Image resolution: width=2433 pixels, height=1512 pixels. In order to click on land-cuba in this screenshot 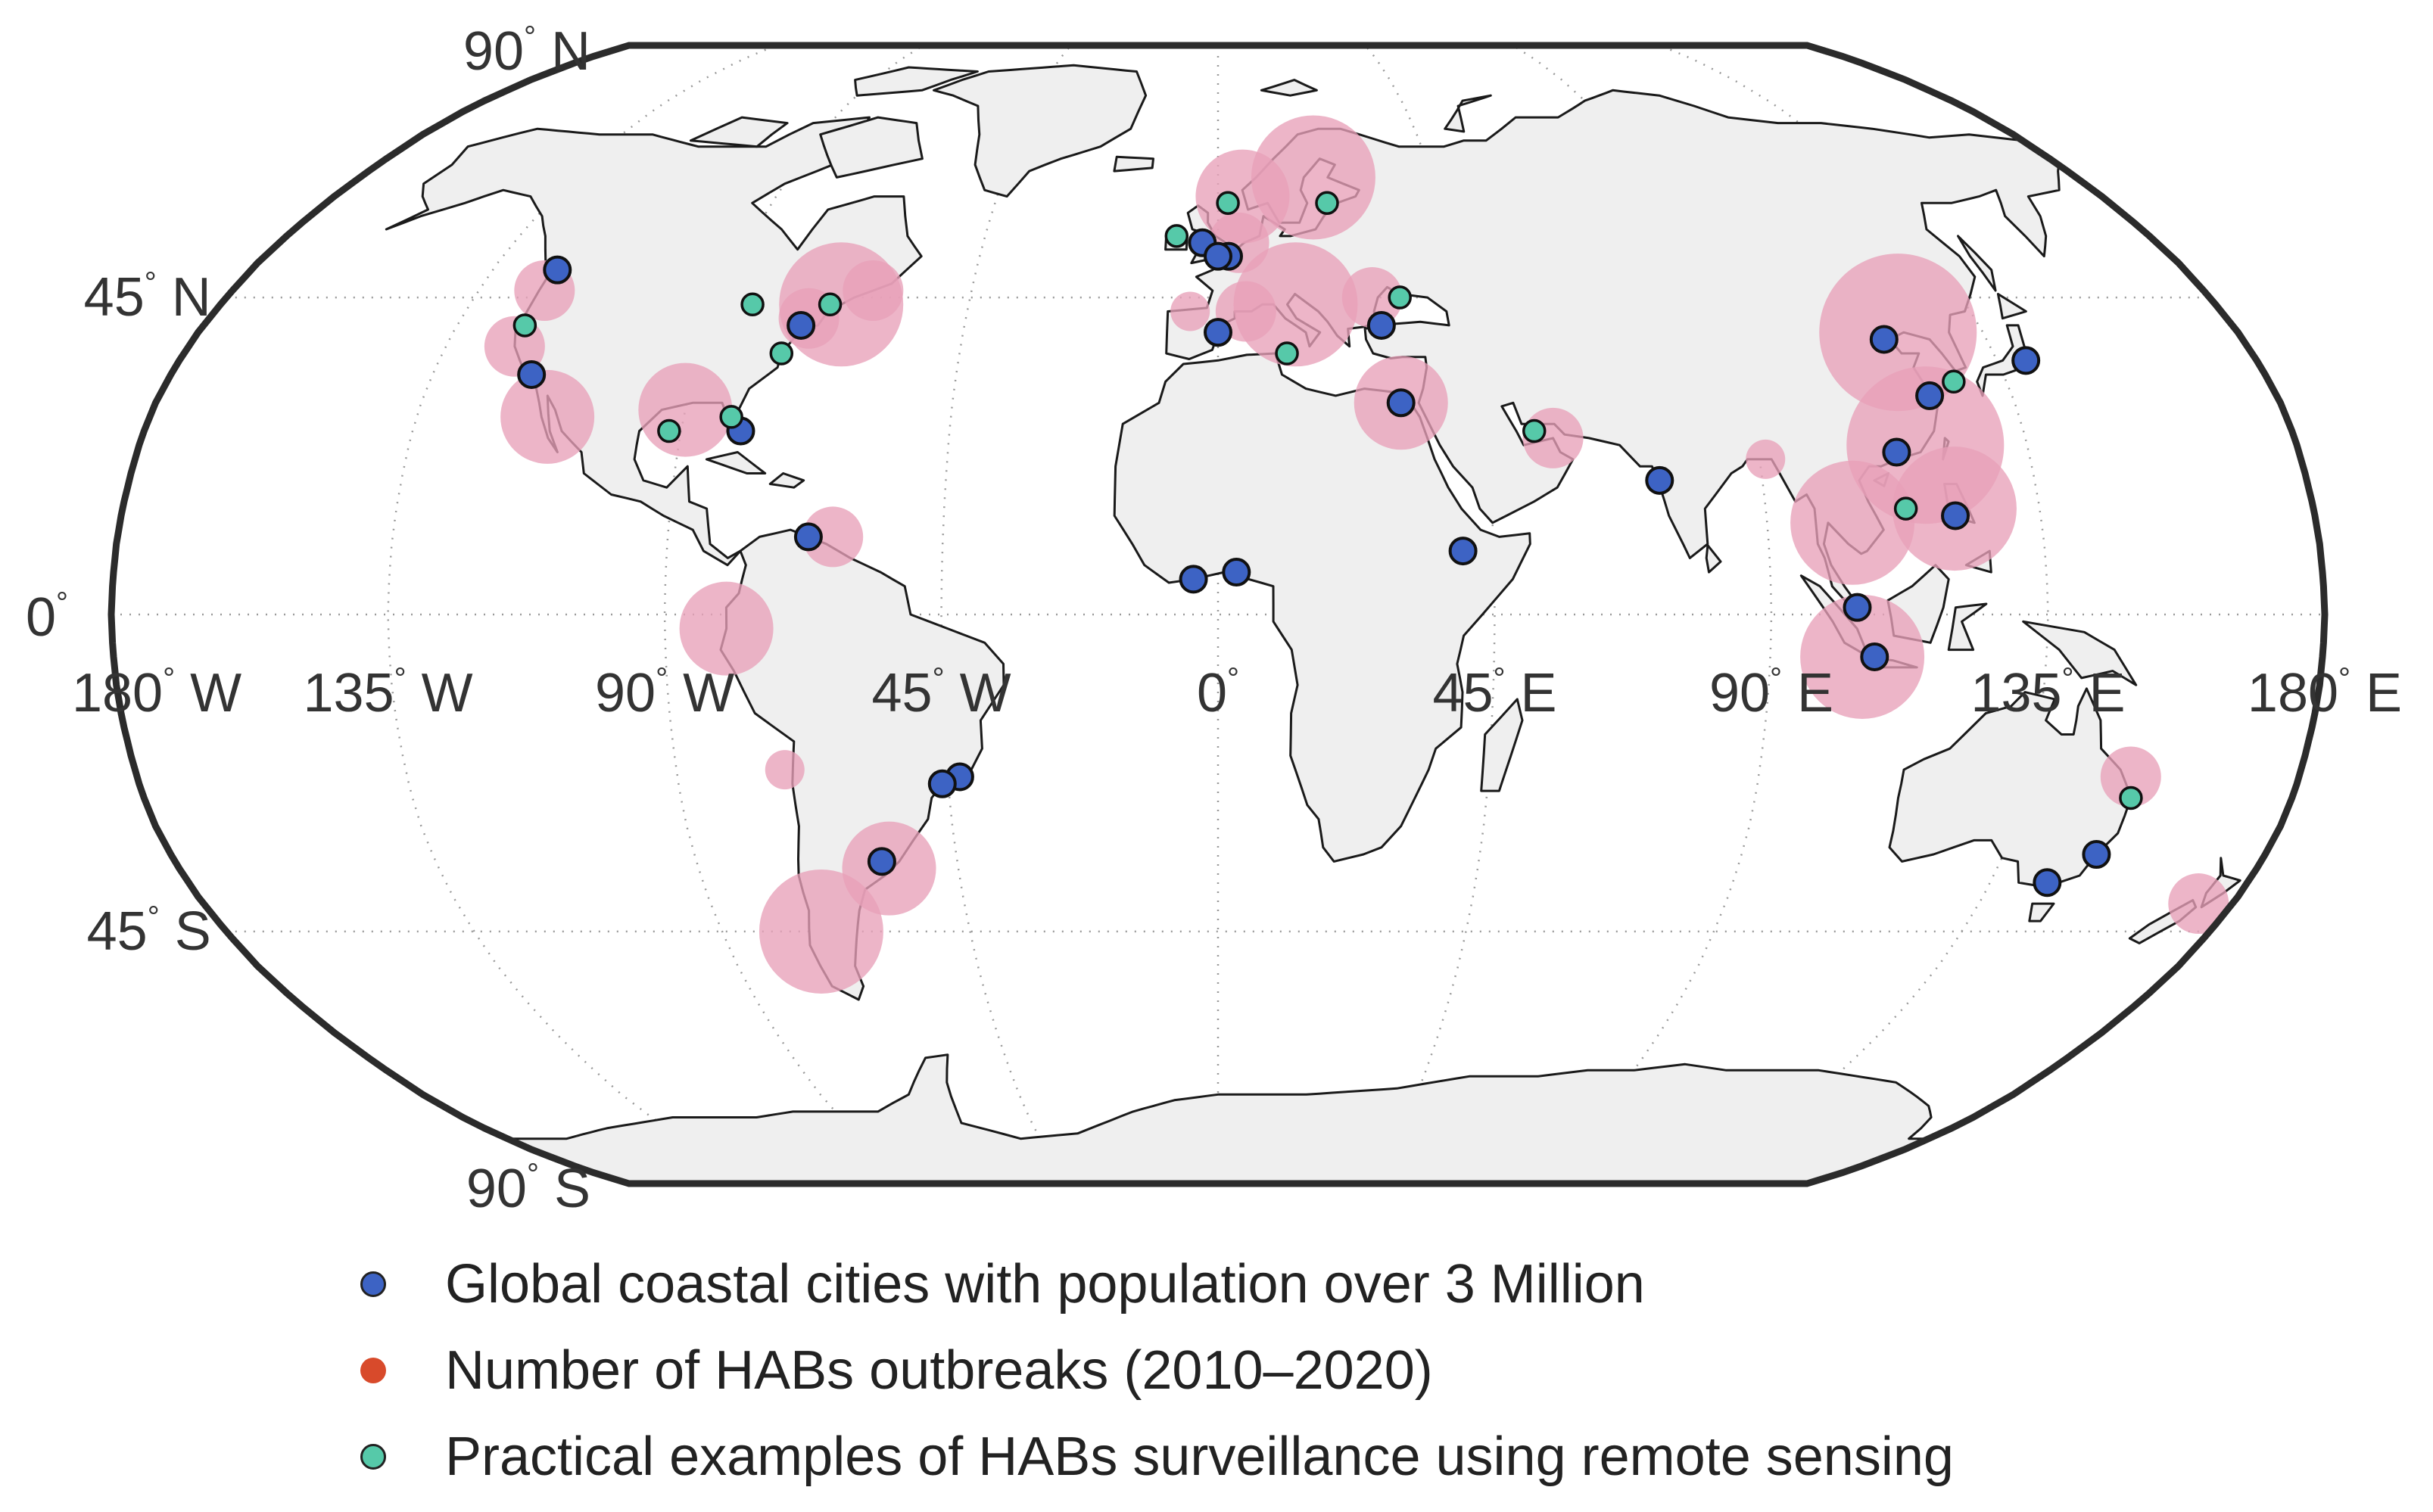, I will do `click(736, 462)`.